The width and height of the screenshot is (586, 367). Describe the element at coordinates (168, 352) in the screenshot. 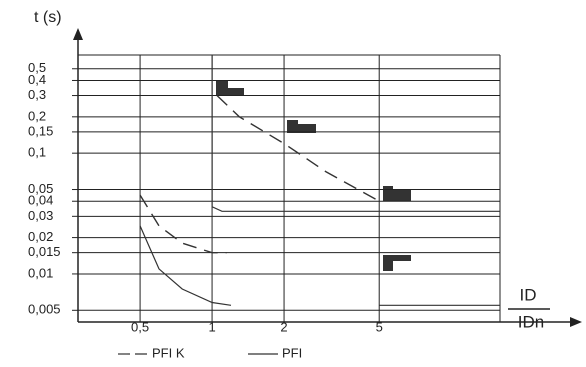

I see `legend-label: PFI K` at that location.